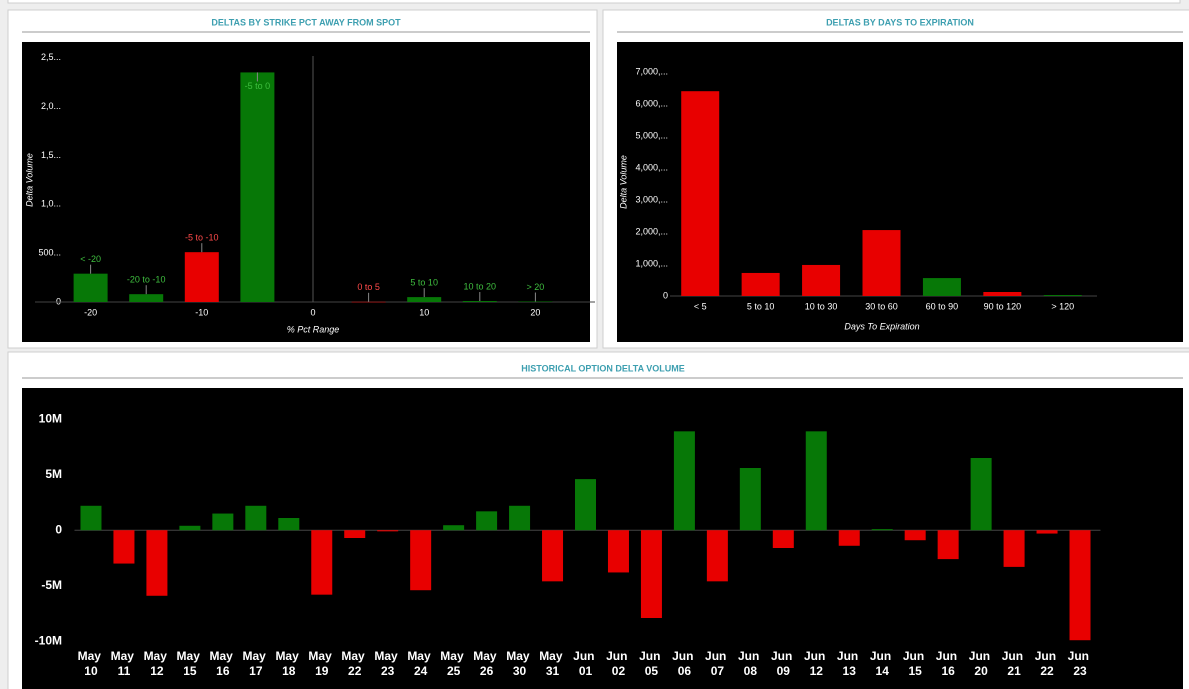 This screenshot has width=1189, height=689. I want to click on x-tick-label: Jun 22, so click(1047, 663).